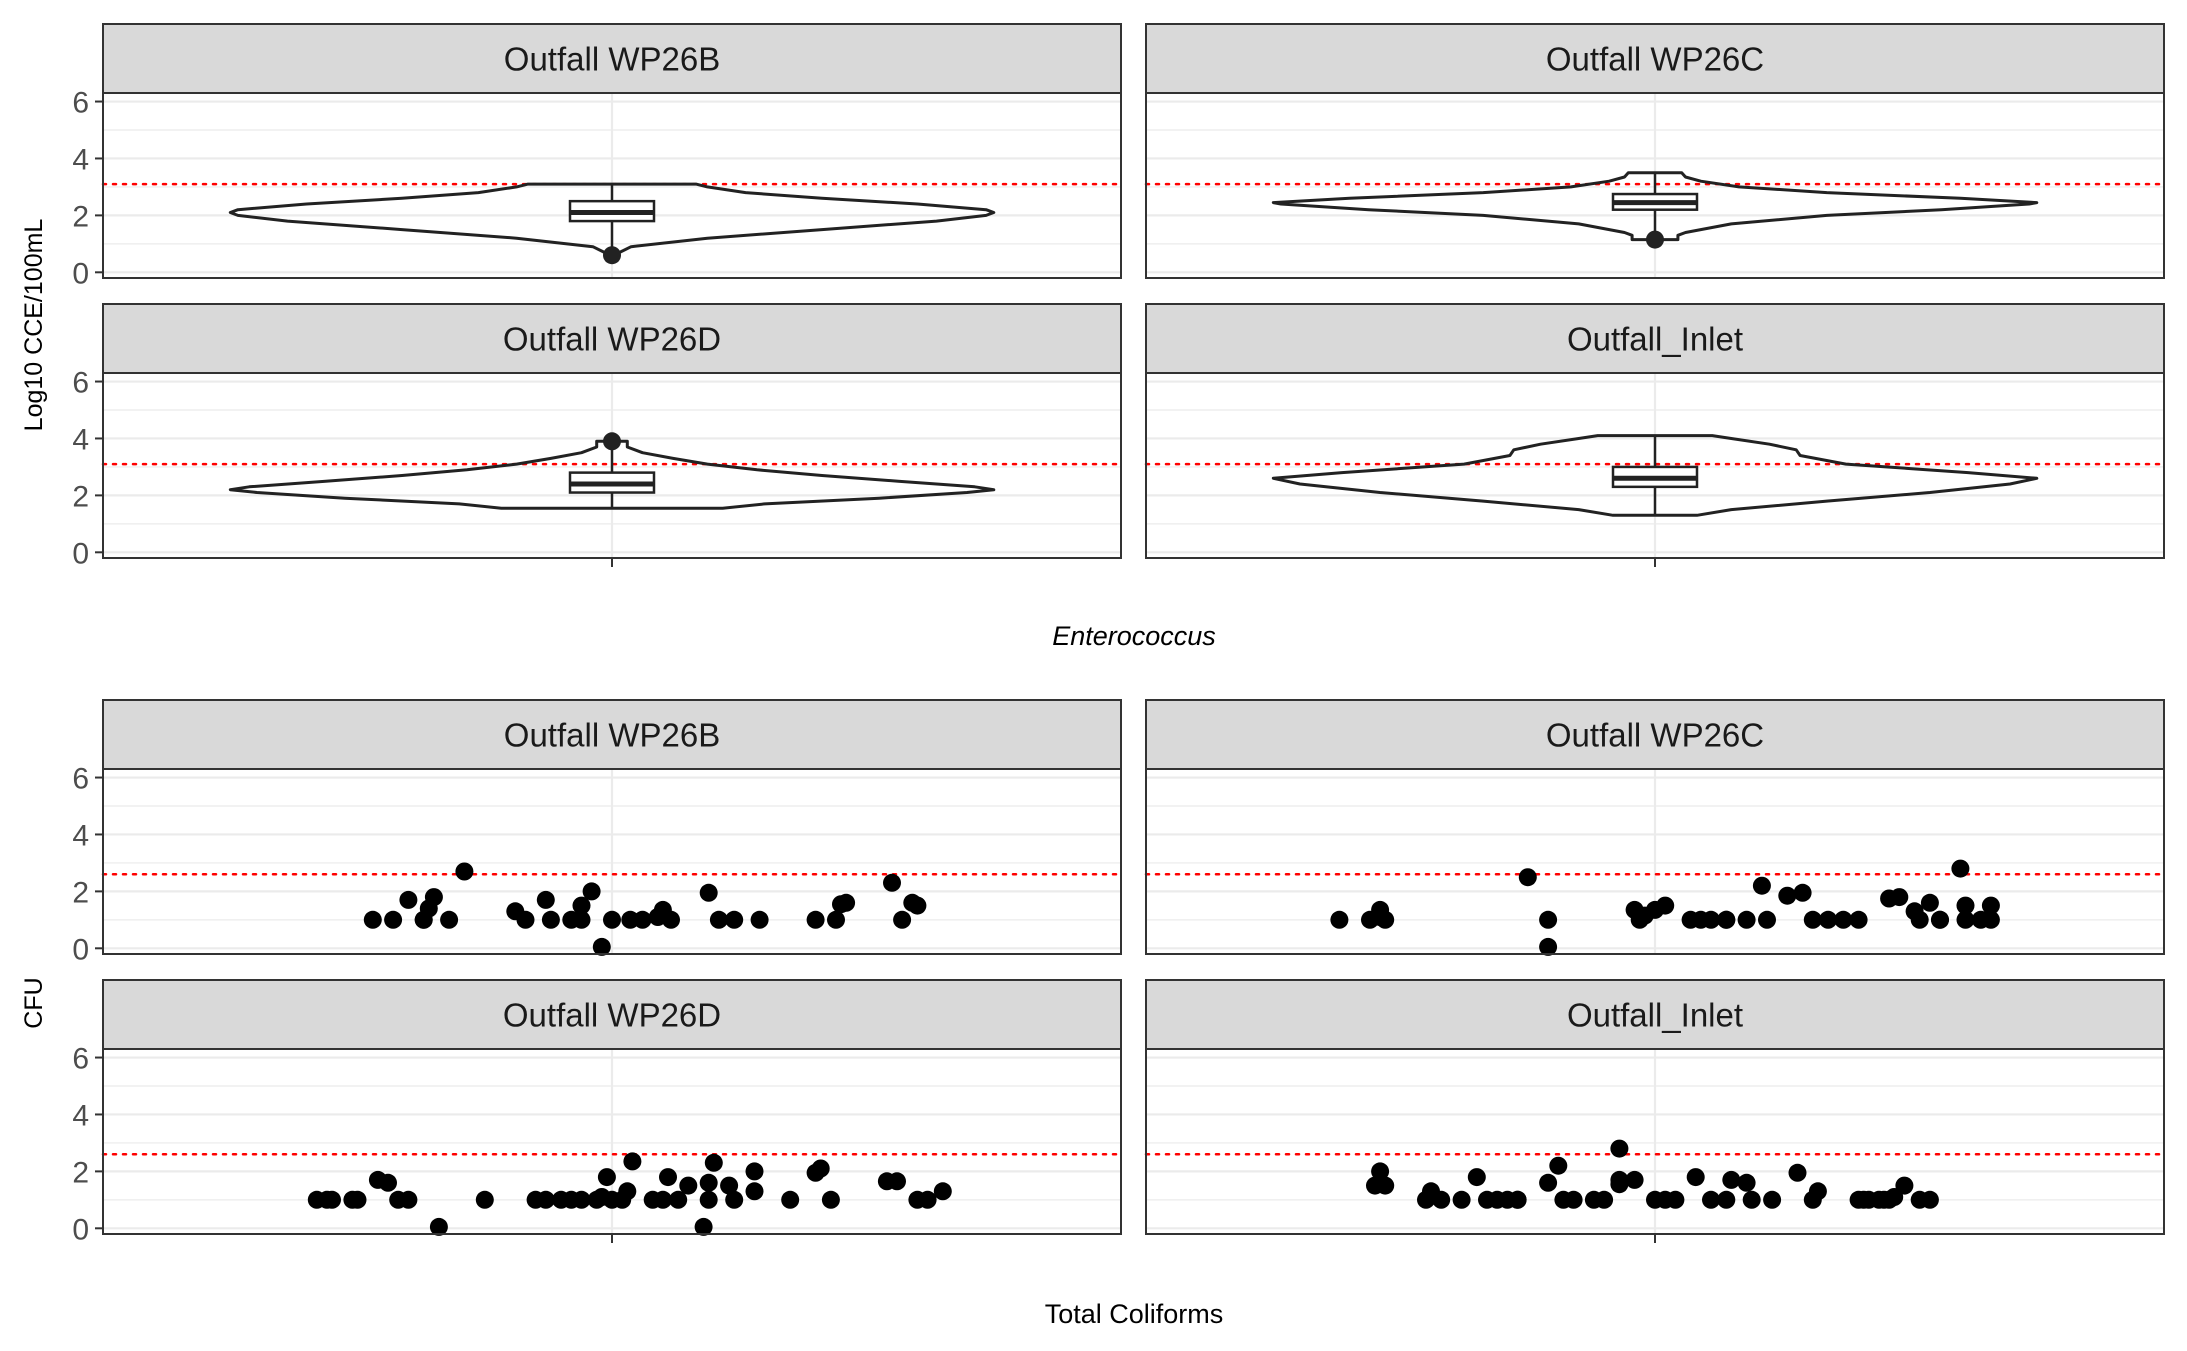  Describe the element at coordinates (1134, 636) in the screenshot. I see `caption-top: Enterococcus` at that location.